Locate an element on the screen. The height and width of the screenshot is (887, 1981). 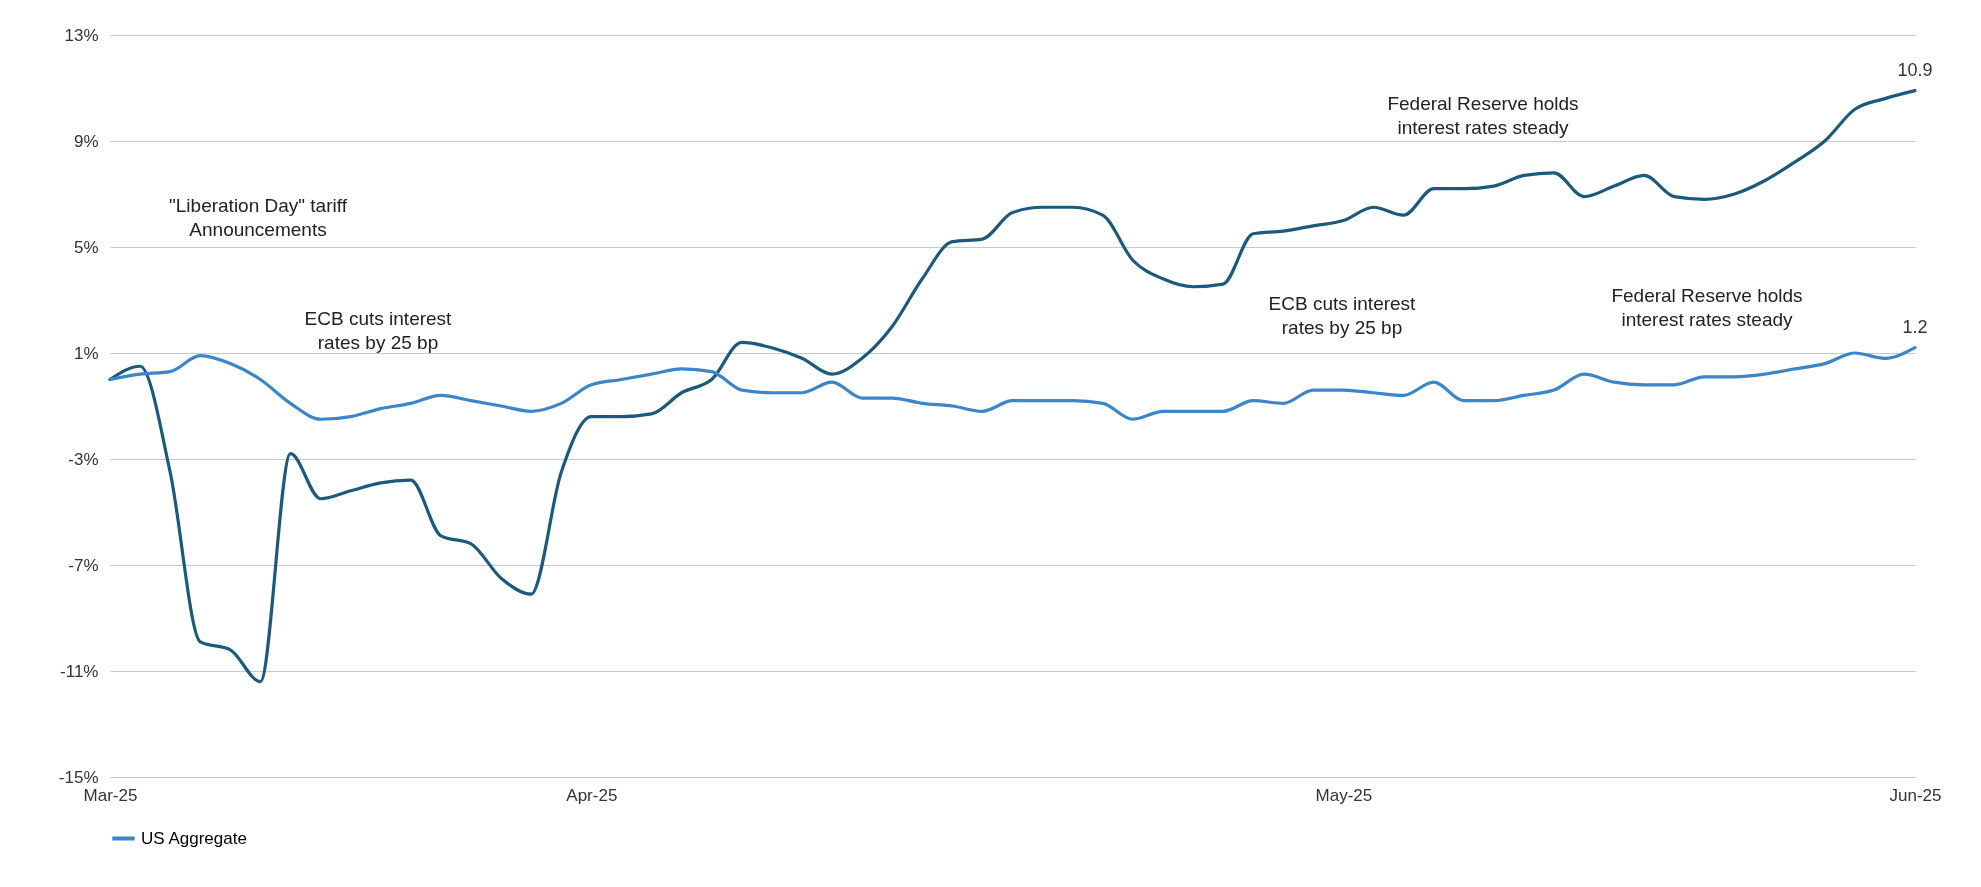
y-tick-label: -15% is located at coordinates (78, 777).